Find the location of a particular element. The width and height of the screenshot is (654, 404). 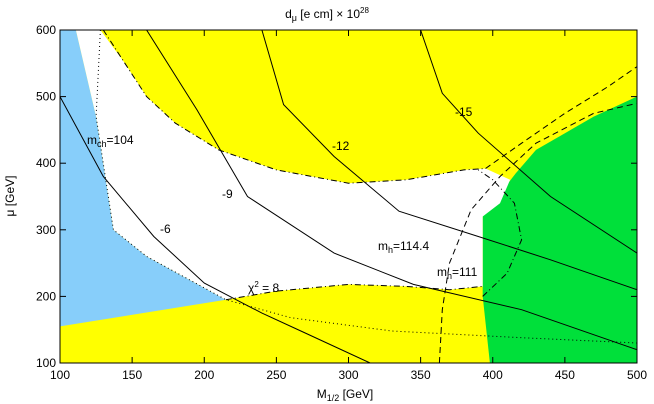

x-tick-label: 150 is located at coordinates (132, 375).